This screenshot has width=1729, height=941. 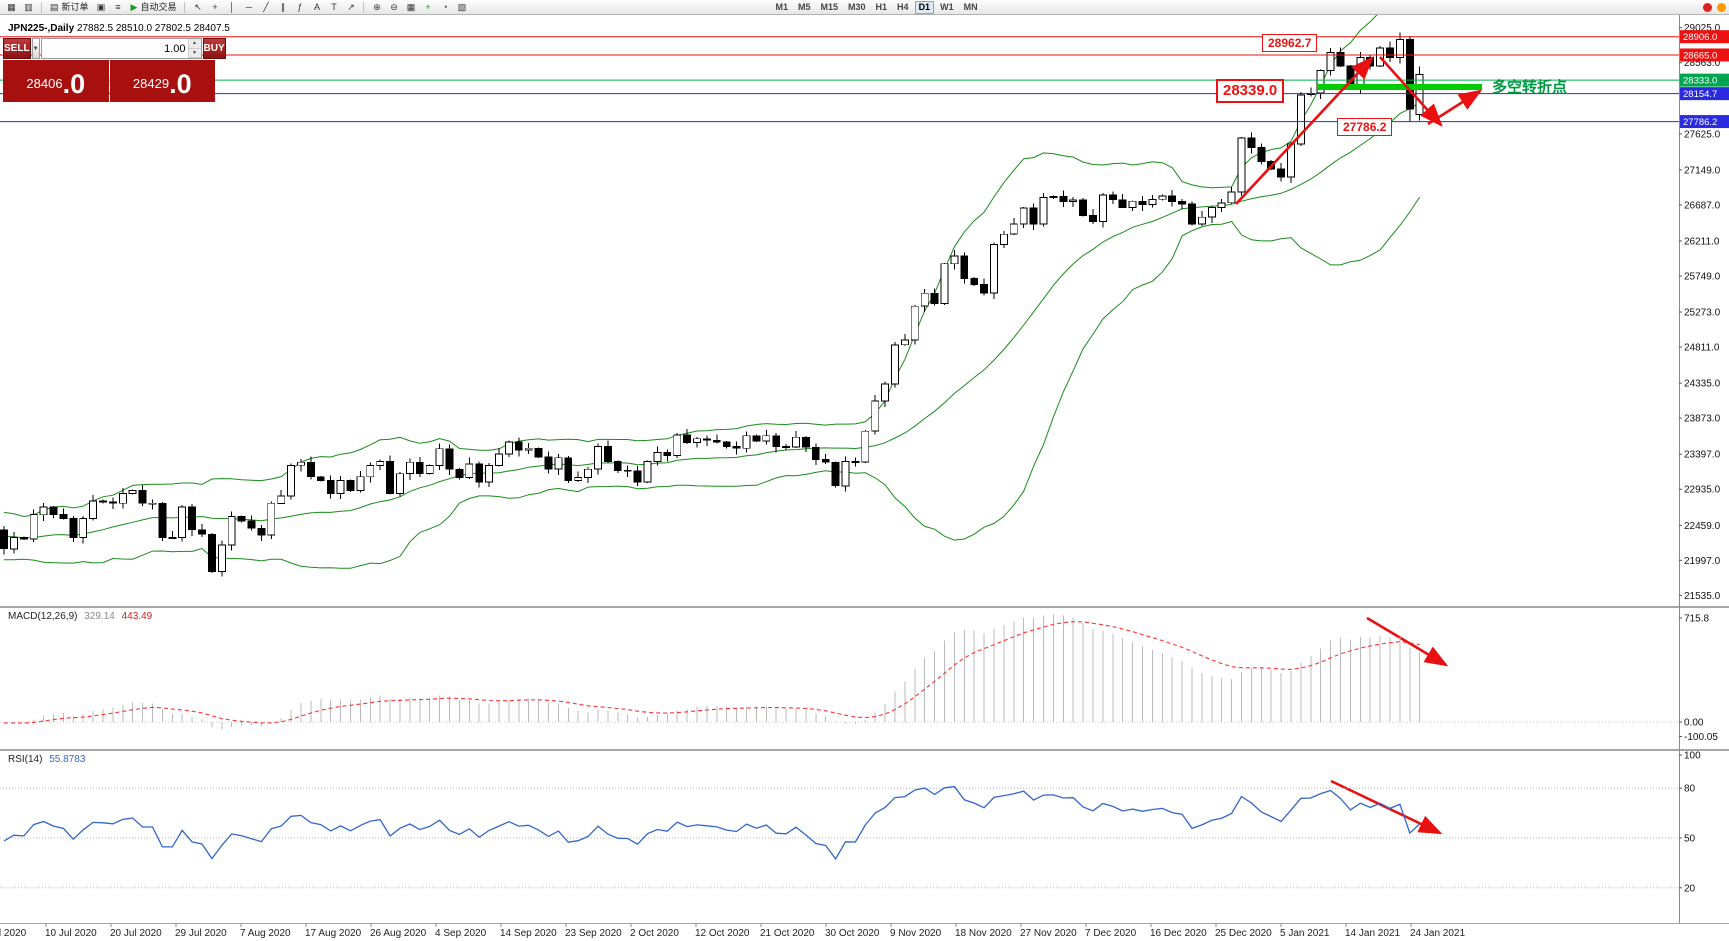 I want to click on horizontal-line-button: ─, so click(x=248, y=7).